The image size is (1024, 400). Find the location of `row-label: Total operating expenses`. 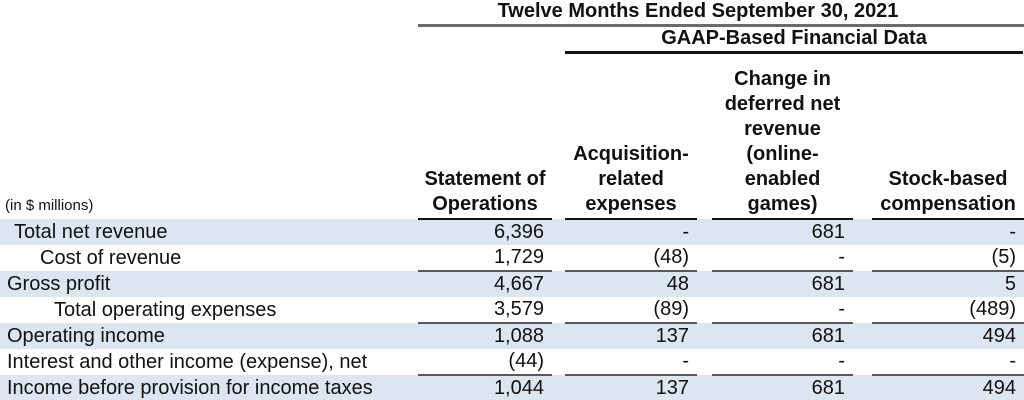

row-label: Total operating expenses is located at coordinates (165, 309).